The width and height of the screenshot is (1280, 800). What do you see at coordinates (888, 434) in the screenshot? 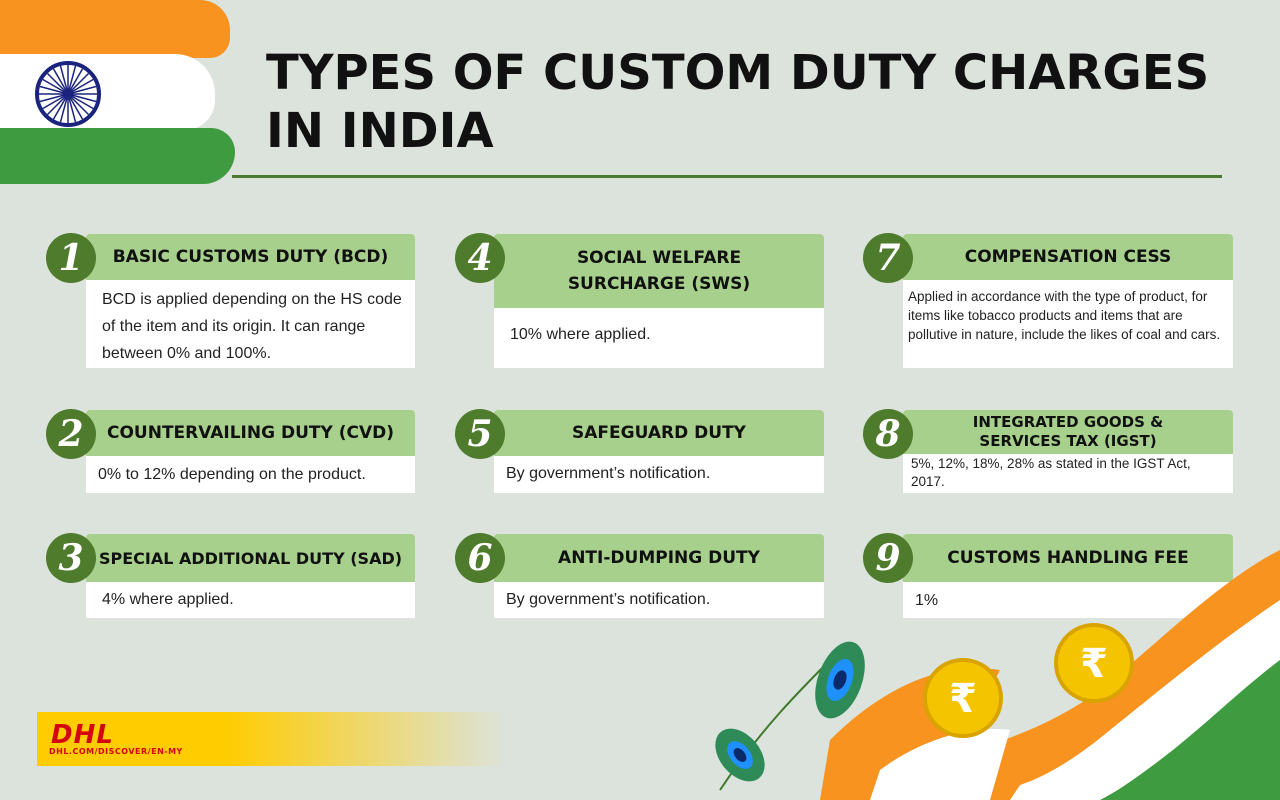
I see `item-number-badge: 8` at bounding box center [888, 434].